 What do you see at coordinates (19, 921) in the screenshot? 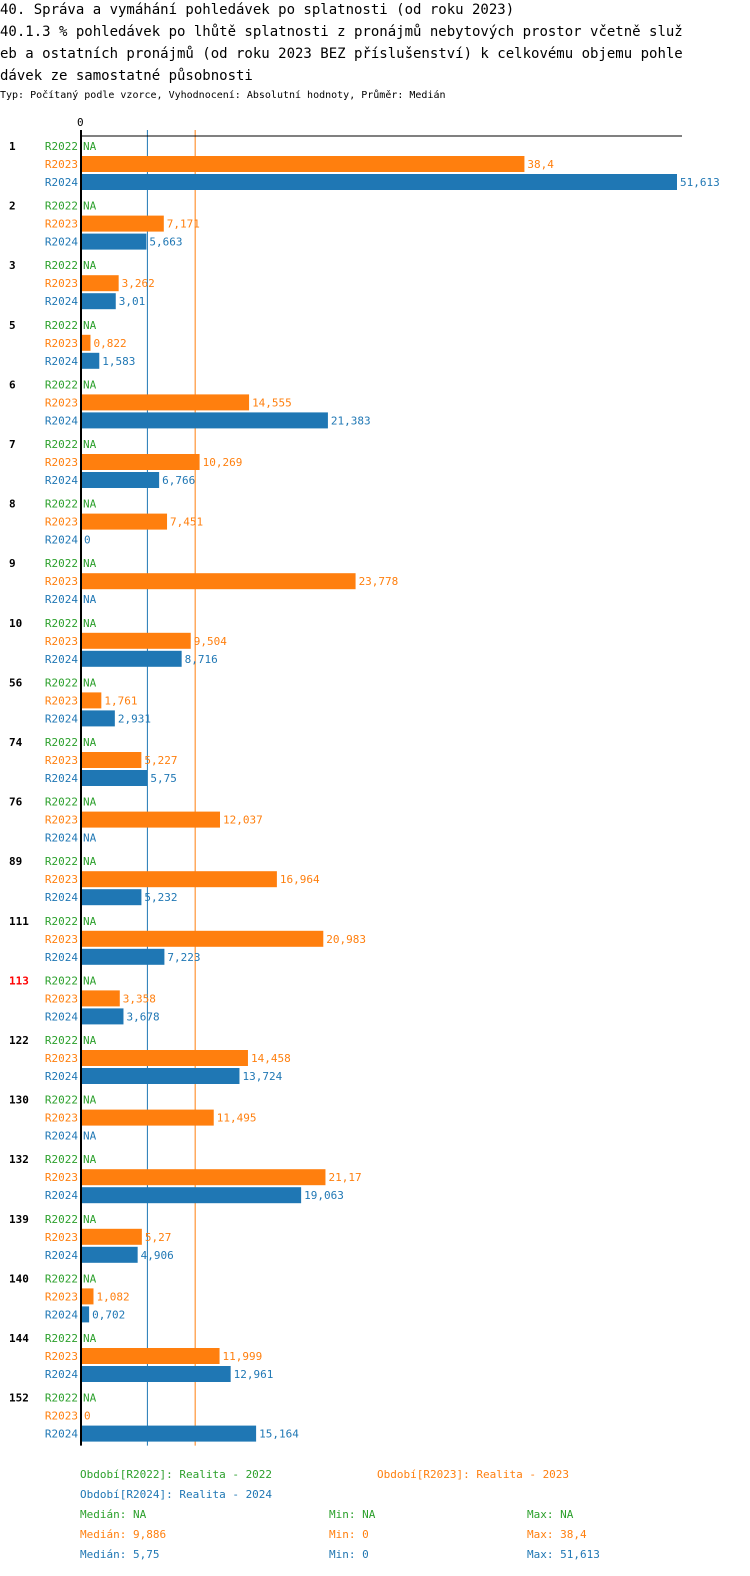
I see `group-label: 111` at bounding box center [19, 921].